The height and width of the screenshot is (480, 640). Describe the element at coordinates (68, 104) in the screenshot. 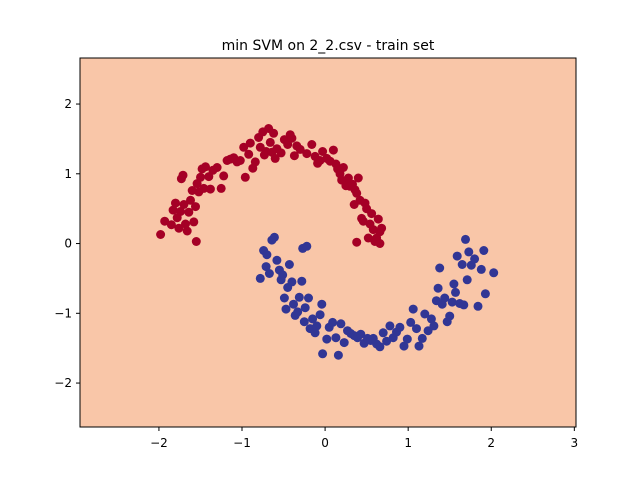

I see `y-tick-label: 2` at that location.